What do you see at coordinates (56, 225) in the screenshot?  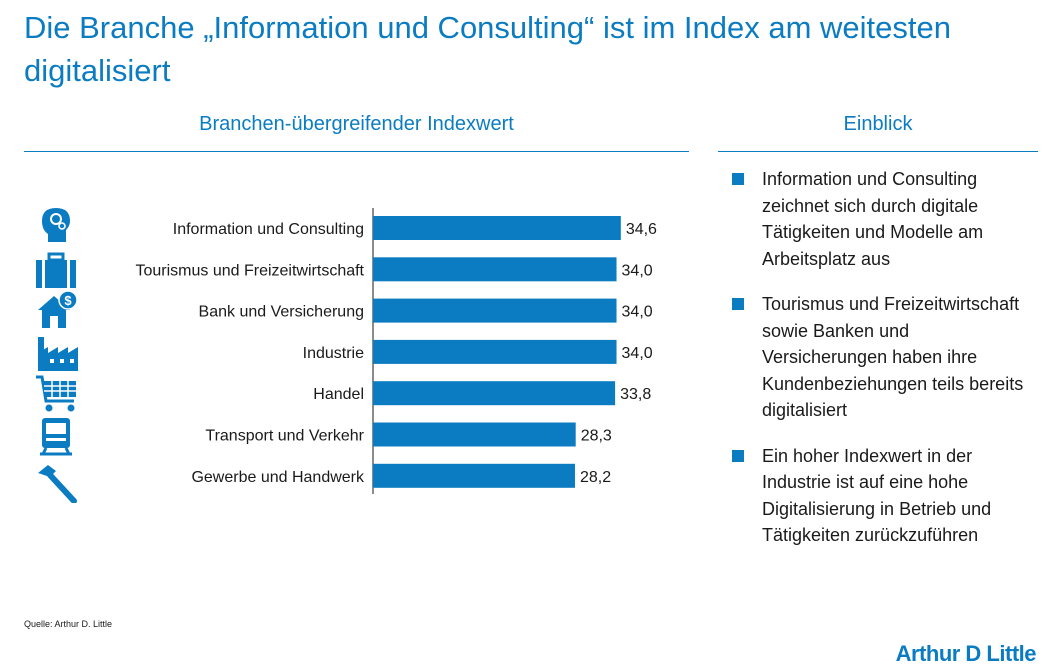 I see `consultant-head-icon` at bounding box center [56, 225].